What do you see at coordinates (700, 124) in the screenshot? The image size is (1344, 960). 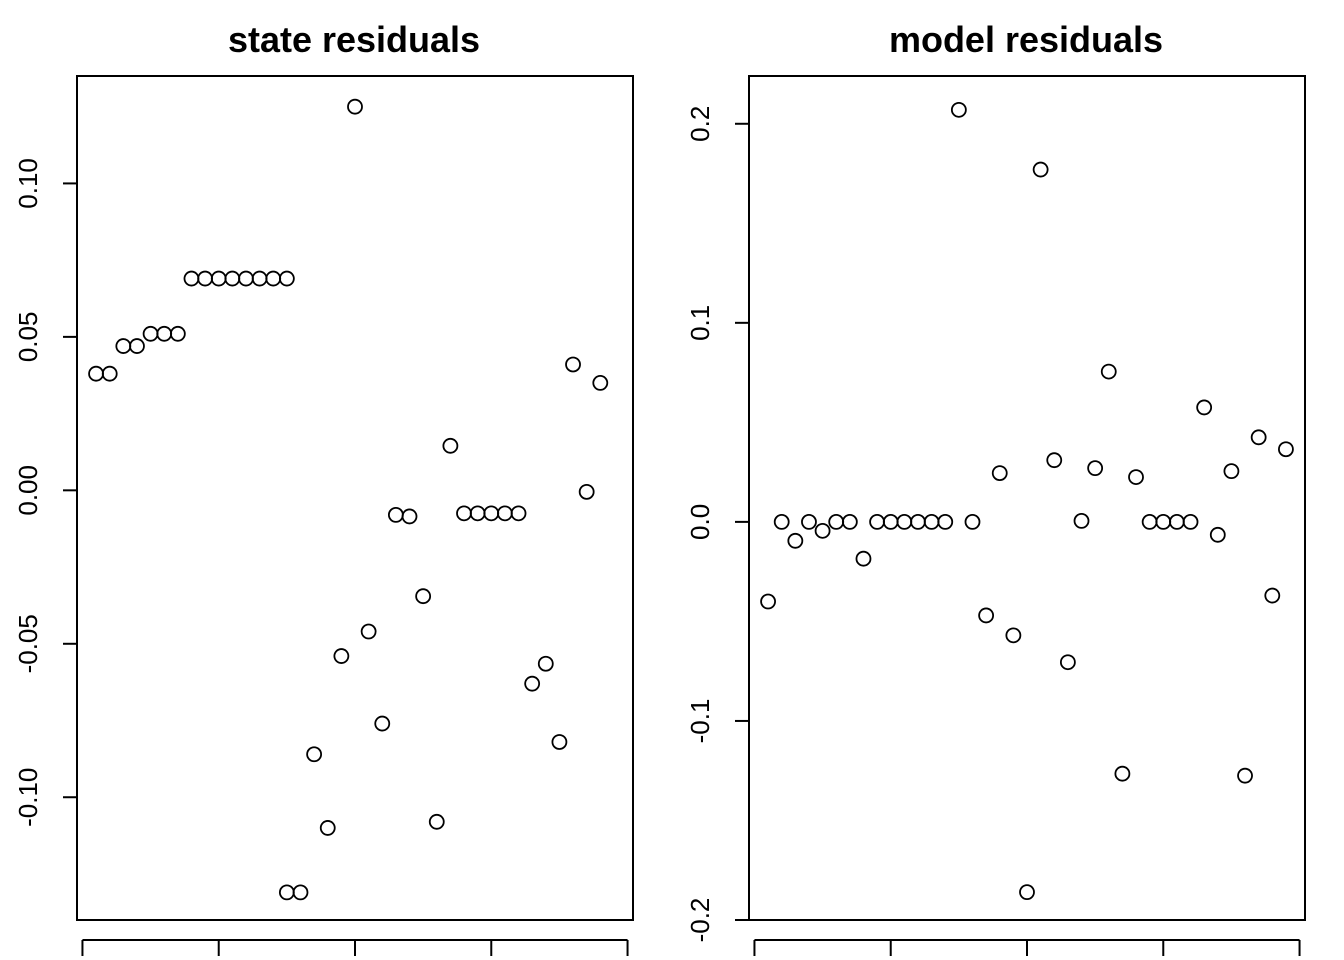 I see `y-tick-label: 0.2` at bounding box center [700, 124].